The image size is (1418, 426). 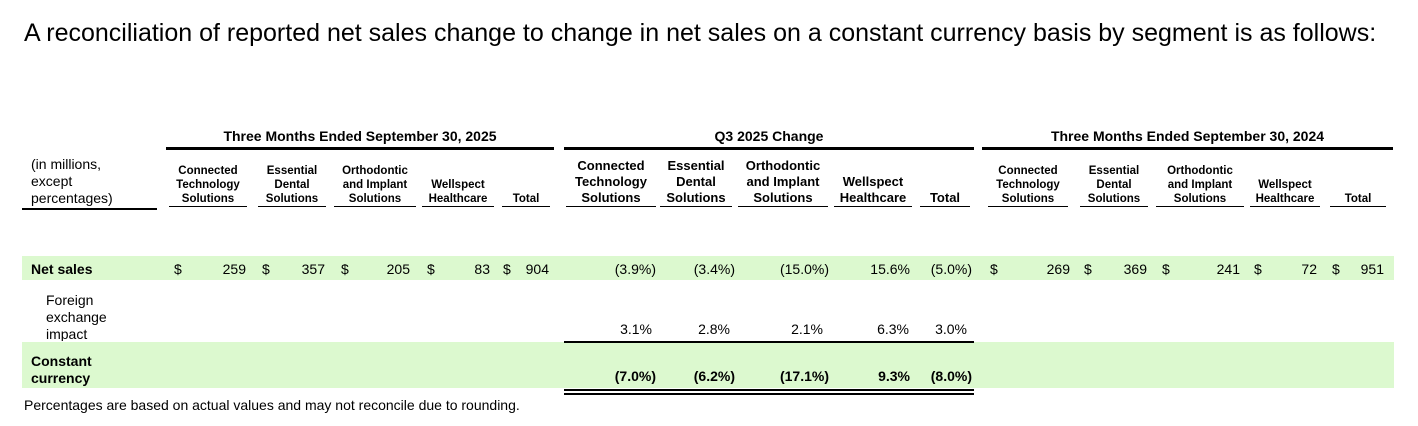 I want to click on fx-label: Foreign exchange impact, so click(x=76, y=316).